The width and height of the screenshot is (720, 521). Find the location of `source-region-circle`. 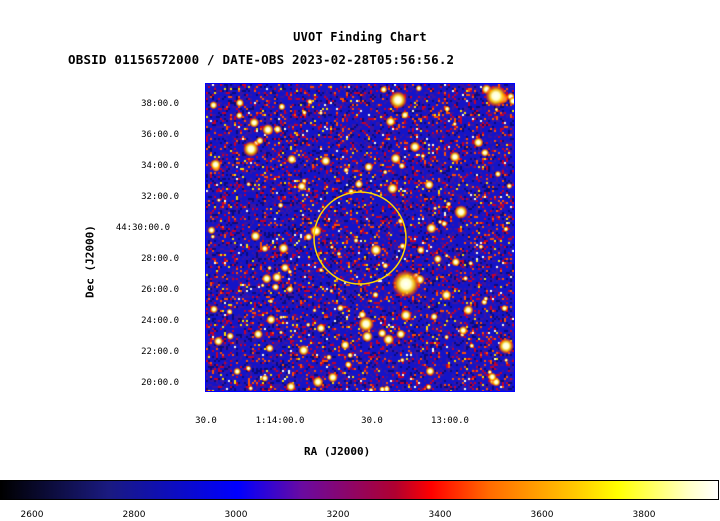

source-region-circle is located at coordinates (360, 238).